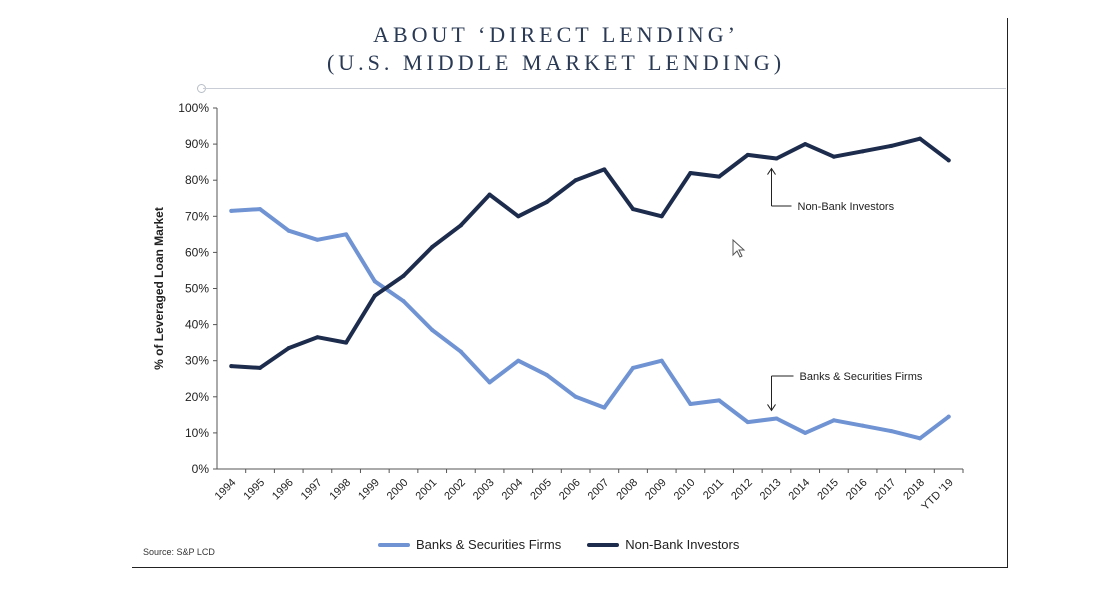 The height and width of the screenshot is (596, 1112). I want to click on y-tick-label: 0%, so click(201, 469).